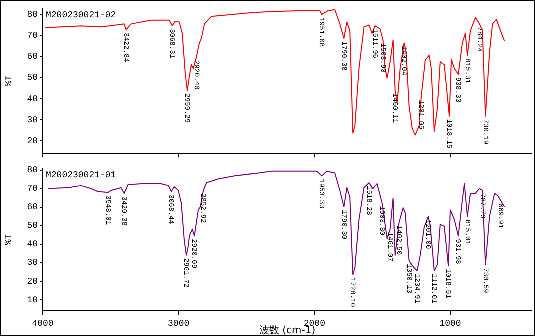  Describe the element at coordinates (179, 323) in the screenshot. I see `x-tick-label: 3000` at that location.